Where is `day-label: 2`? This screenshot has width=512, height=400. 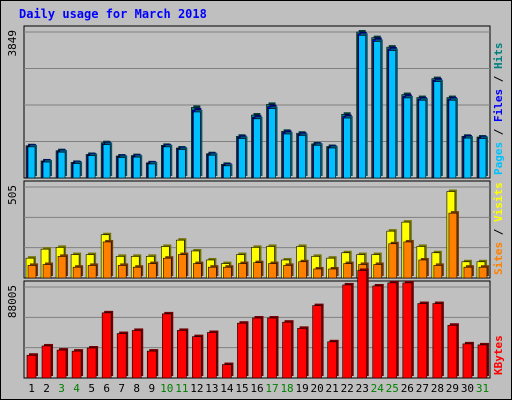 day-label: 2 is located at coordinates (46, 388).